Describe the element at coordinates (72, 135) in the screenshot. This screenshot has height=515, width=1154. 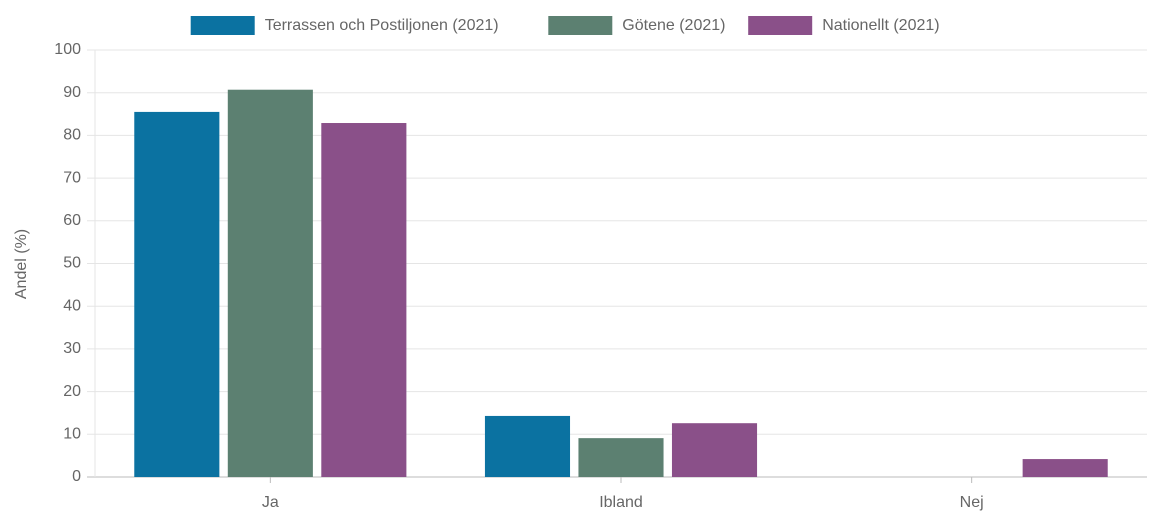
I see `y-tick-label: 80` at that location.